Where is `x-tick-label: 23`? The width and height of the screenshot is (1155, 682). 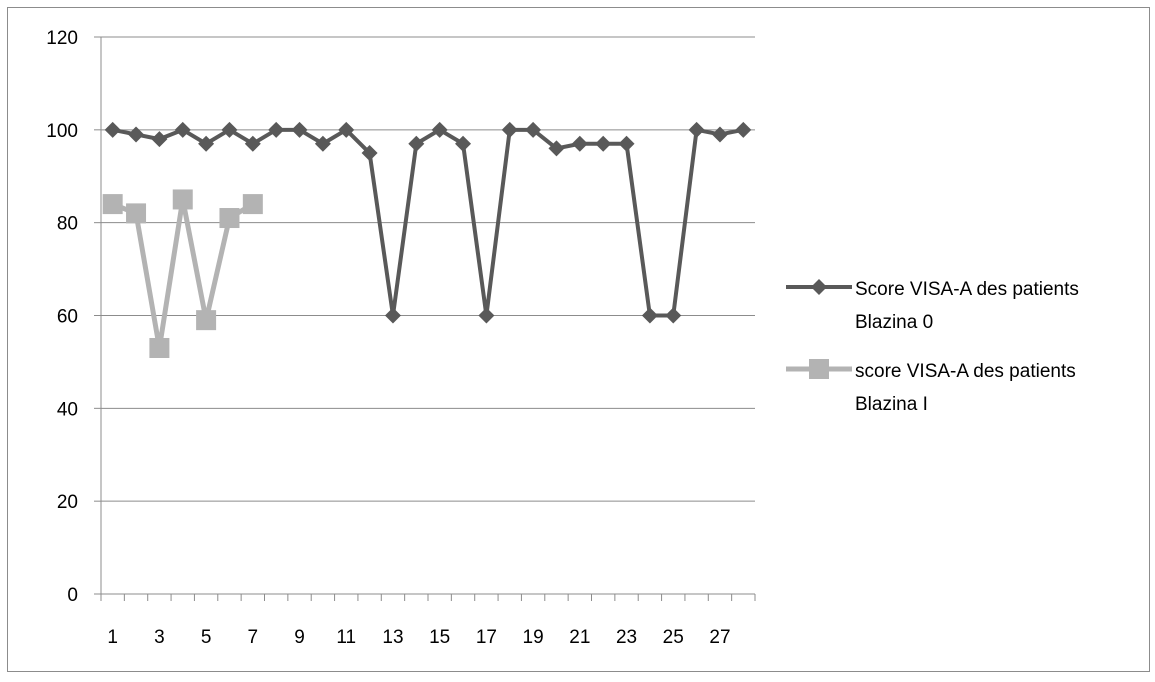
x-tick-label: 23 is located at coordinates (626, 637).